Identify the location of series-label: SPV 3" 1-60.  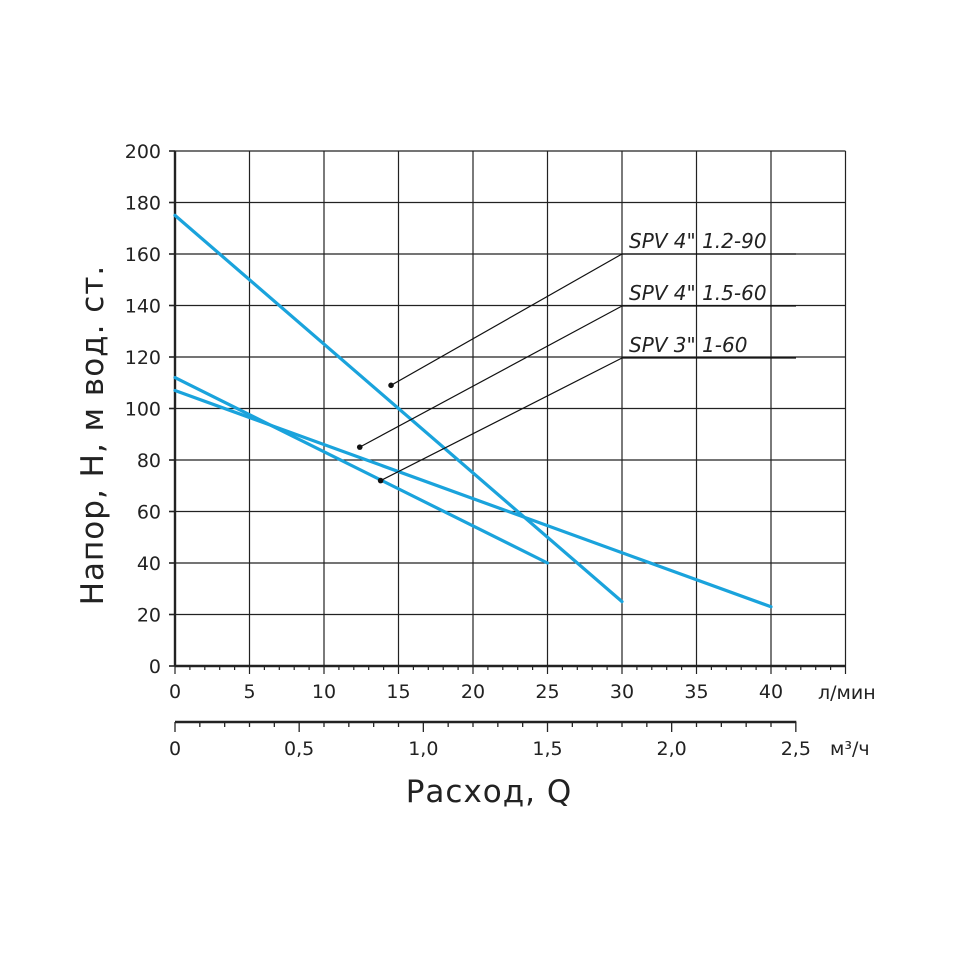
(688, 345).